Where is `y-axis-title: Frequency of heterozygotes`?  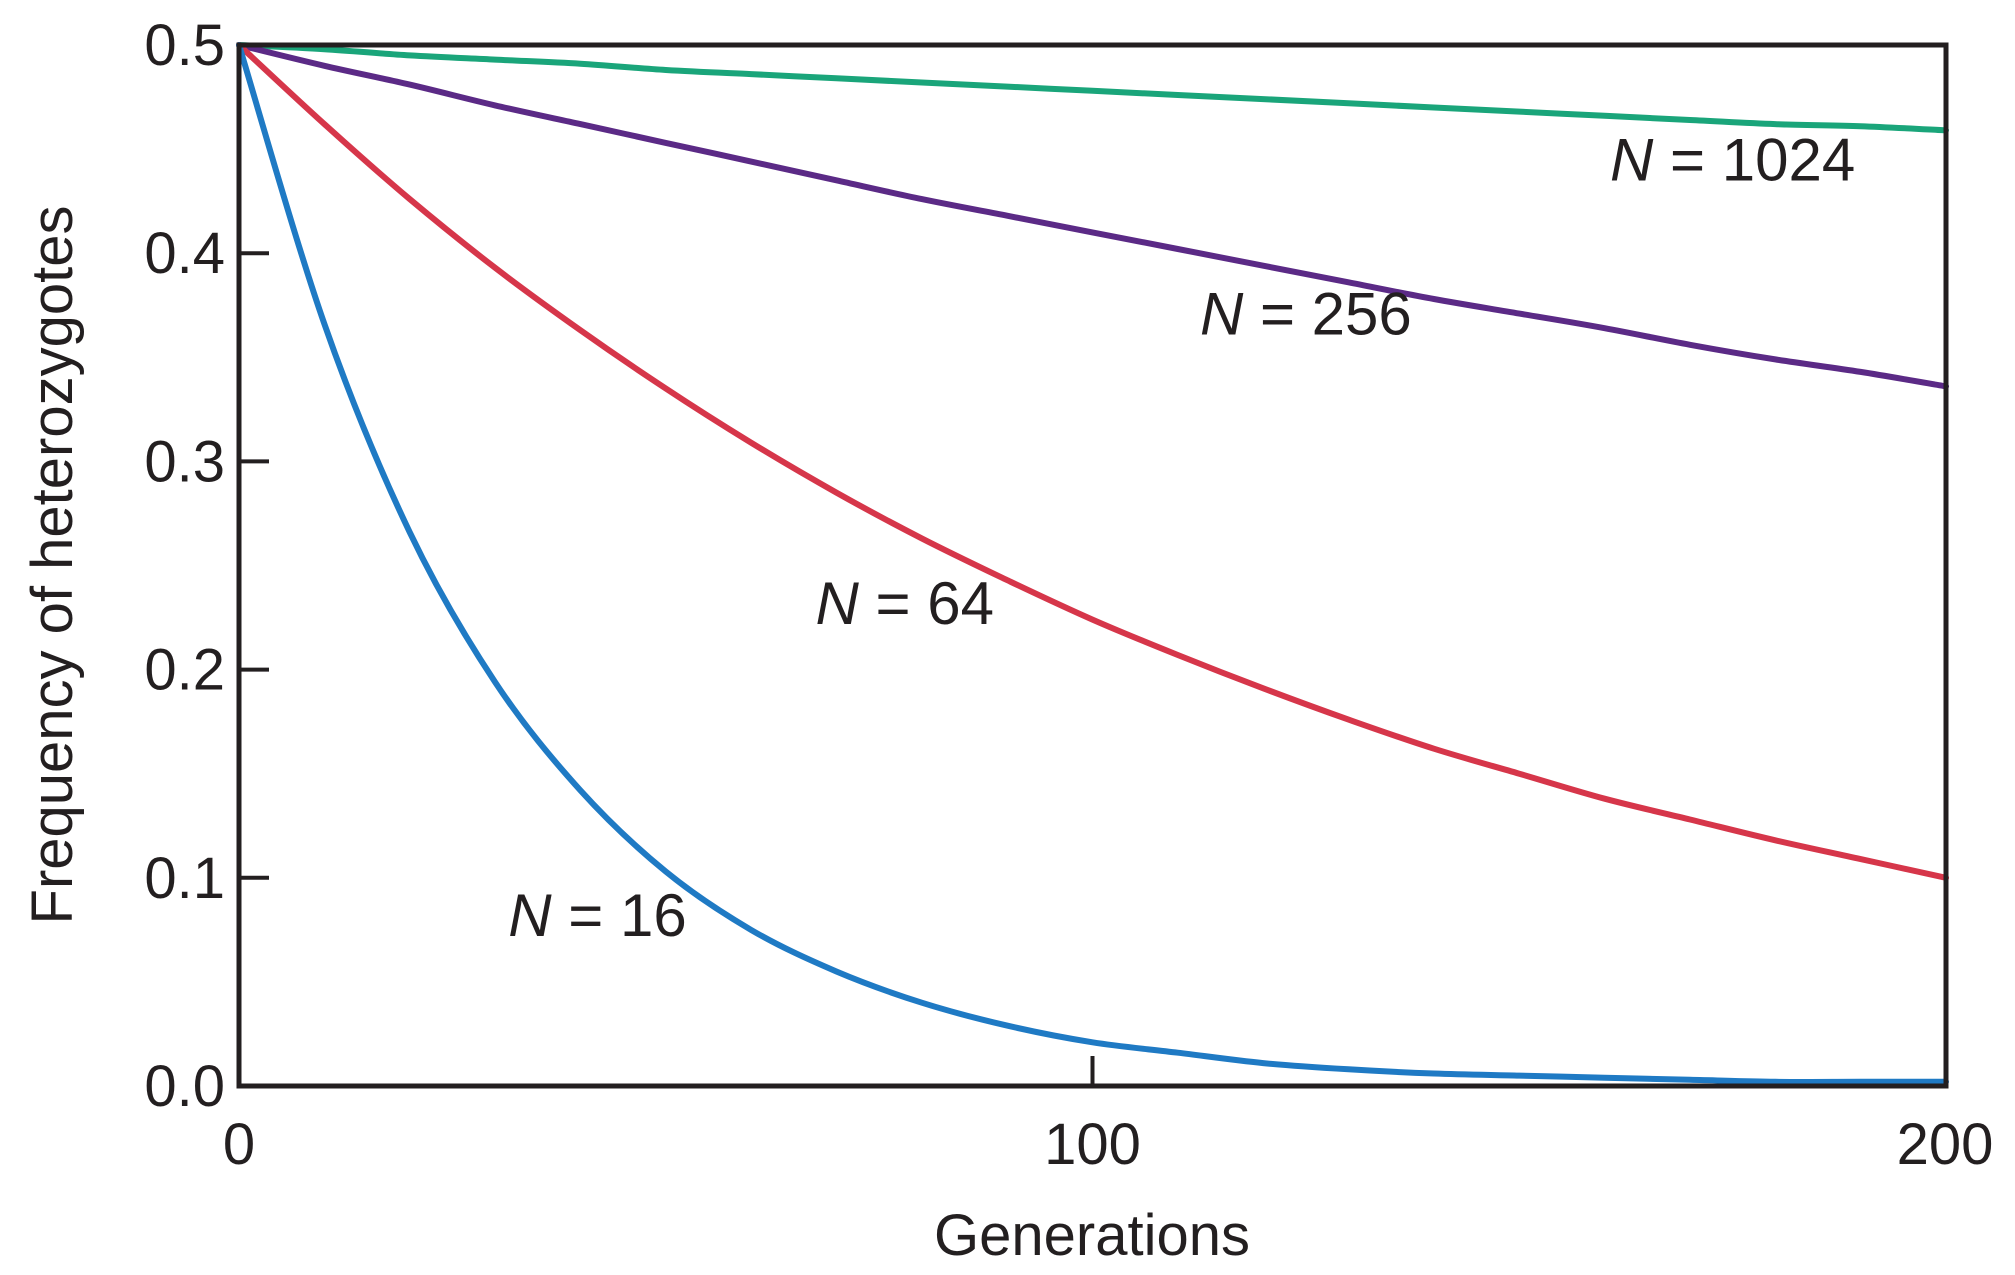
y-axis-title: Frequency of heterozygotes is located at coordinates (52, 565).